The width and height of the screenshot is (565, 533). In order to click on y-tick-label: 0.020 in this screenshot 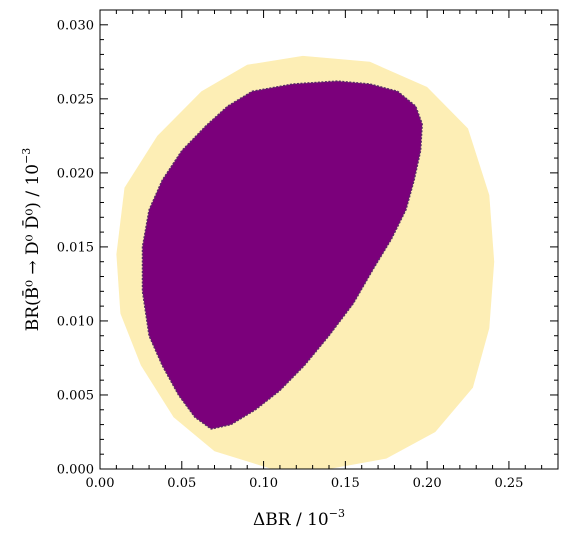, I will do `click(75, 173)`.